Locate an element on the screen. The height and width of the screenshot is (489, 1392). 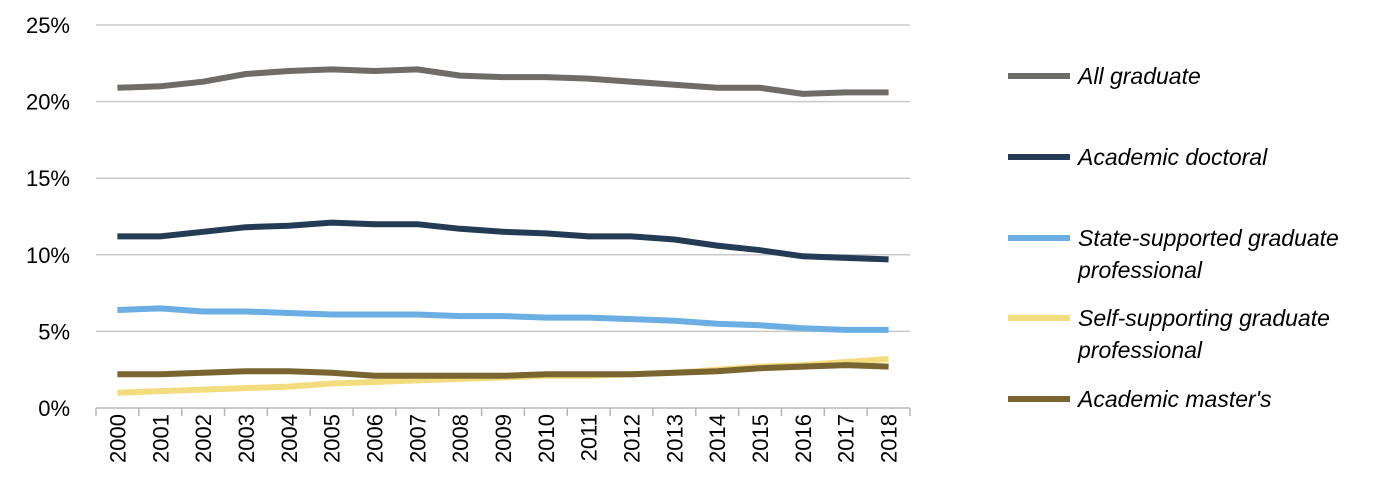
x-tick-label: 2017 is located at coordinates (846, 438).